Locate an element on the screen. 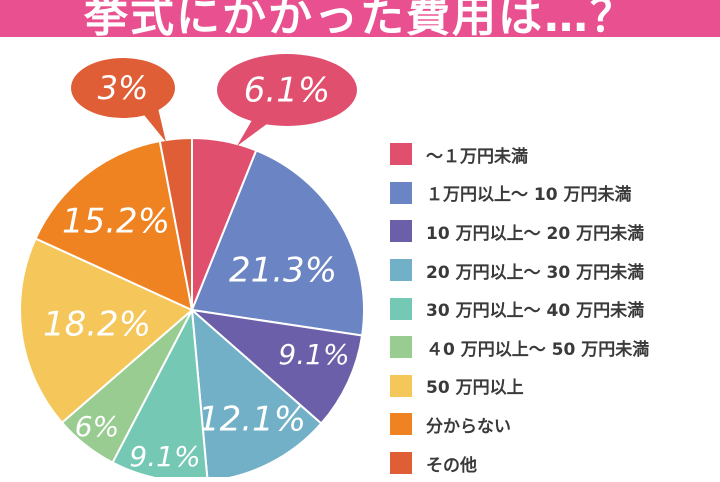 The image size is (720, 482). legend-label: 20 万円以上～ 30 万円未満 is located at coordinates (535, 272).